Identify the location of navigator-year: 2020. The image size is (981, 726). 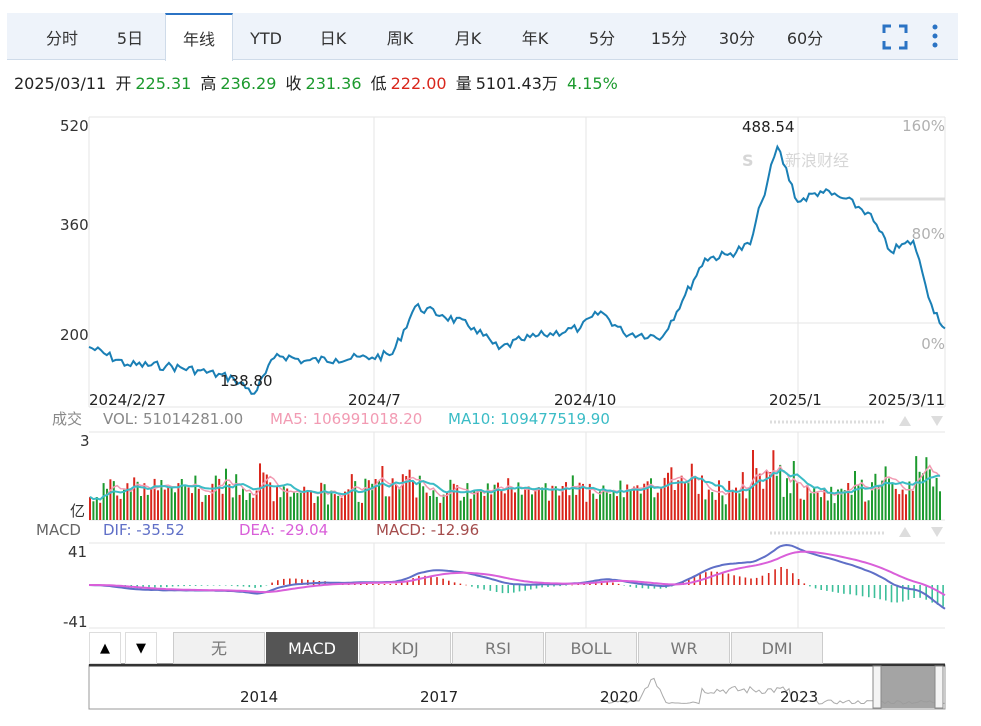
(619, 697).